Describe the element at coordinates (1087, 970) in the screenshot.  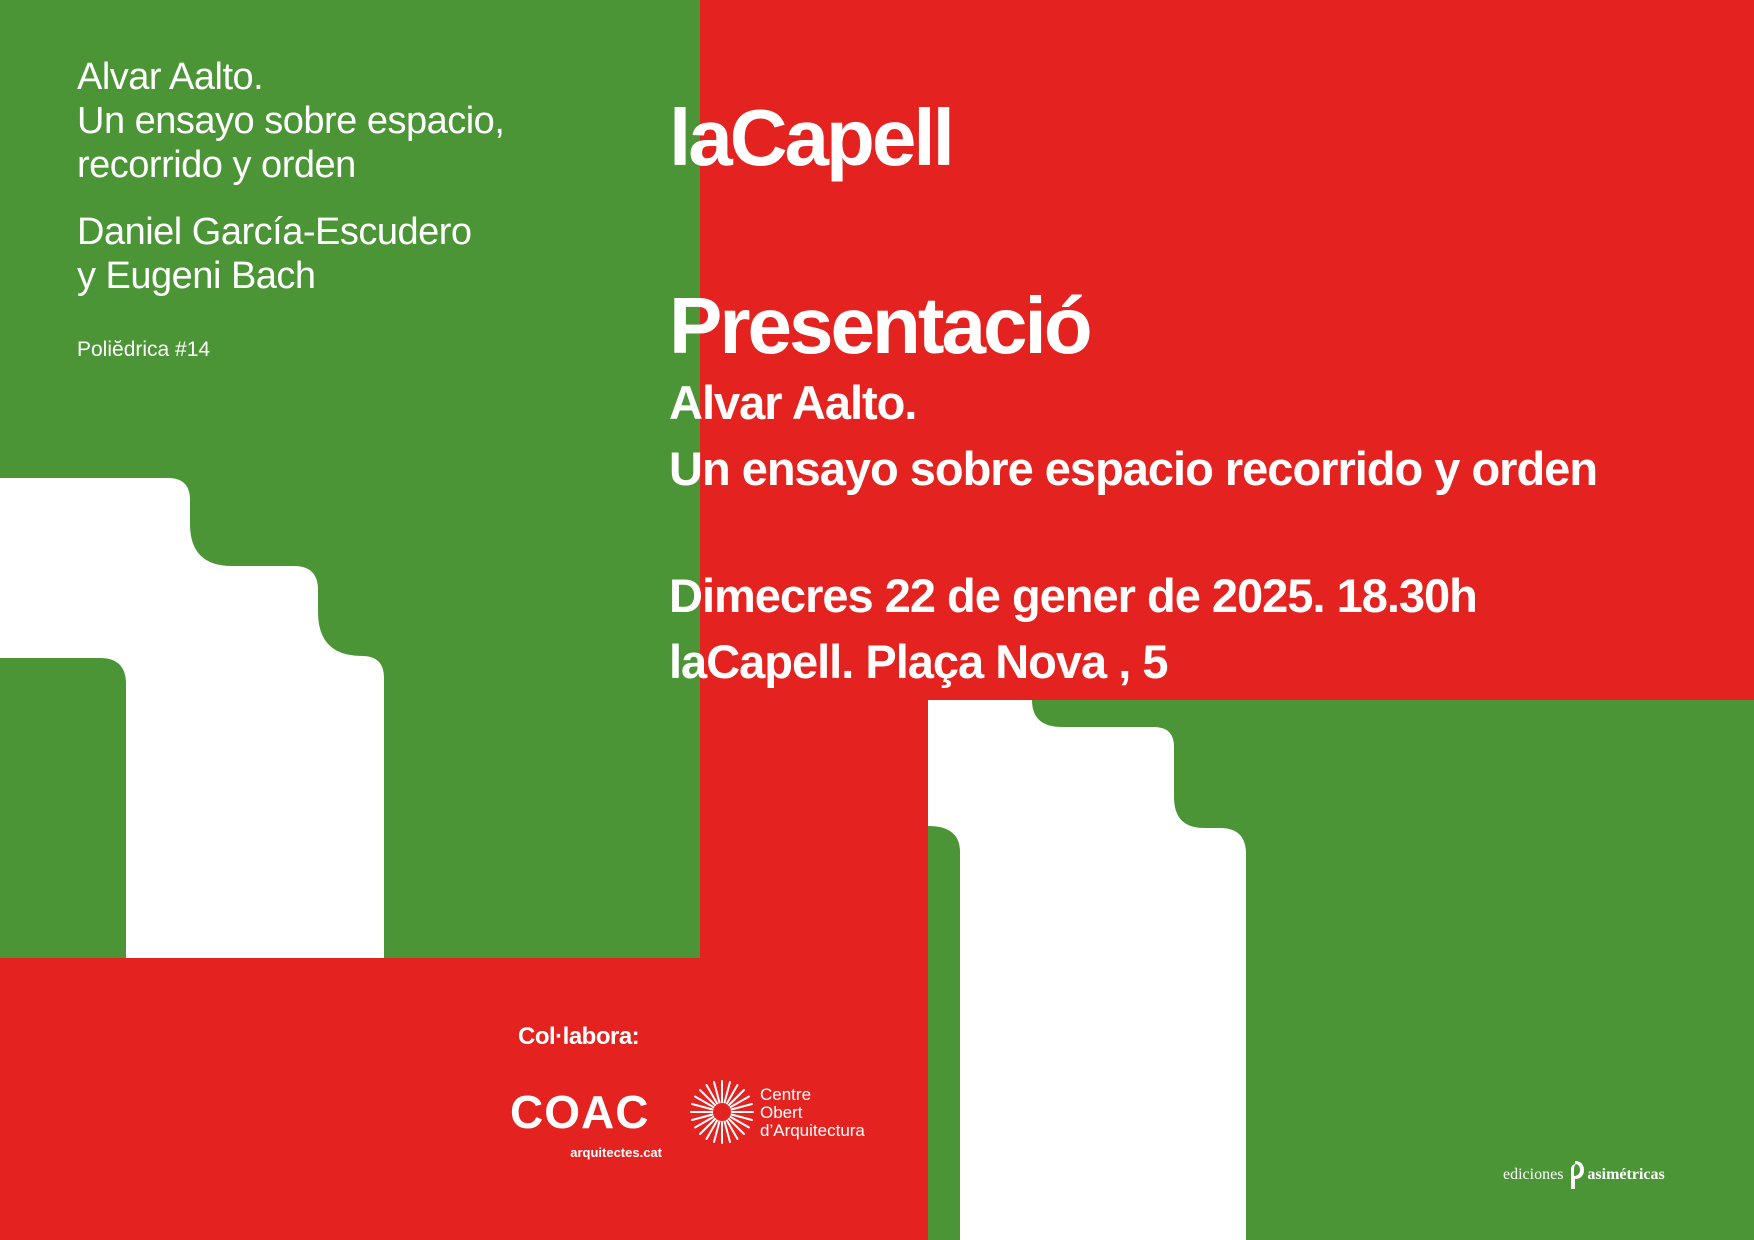
I see `stepped-shape-right` at that location.